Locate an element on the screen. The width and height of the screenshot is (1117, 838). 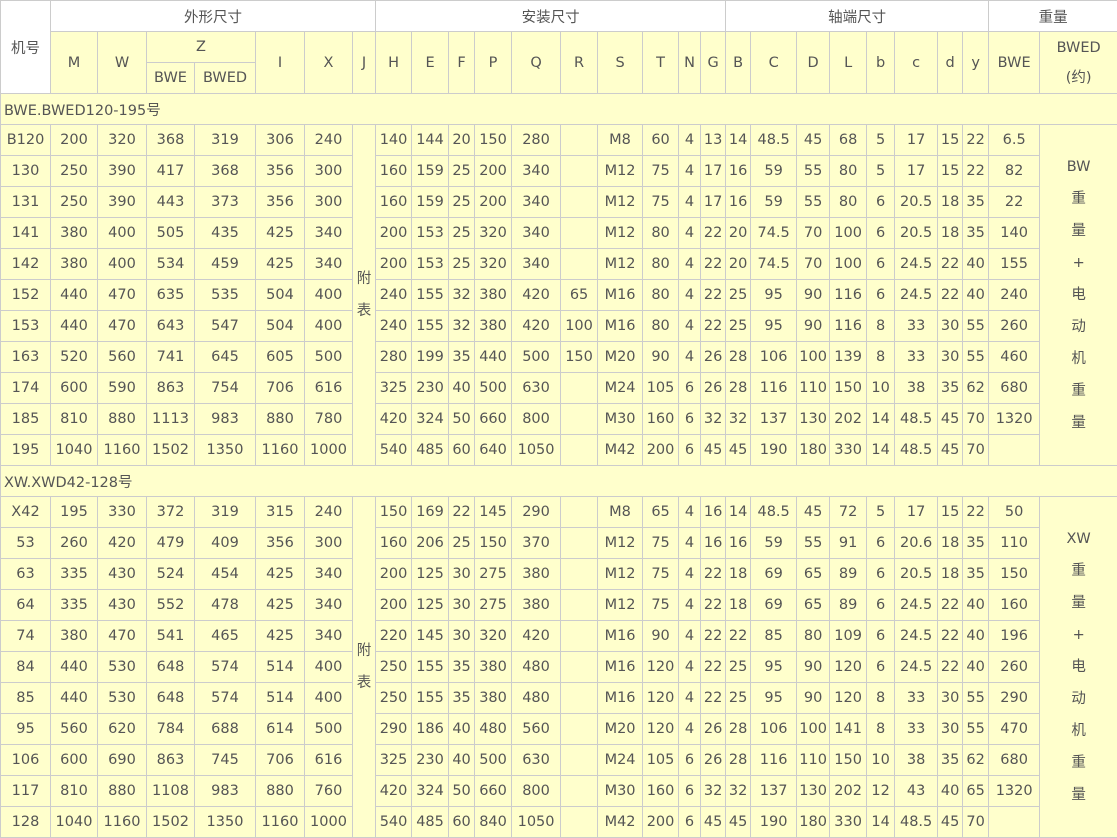
value-cell: 290 is located at coordinates (394, 729).